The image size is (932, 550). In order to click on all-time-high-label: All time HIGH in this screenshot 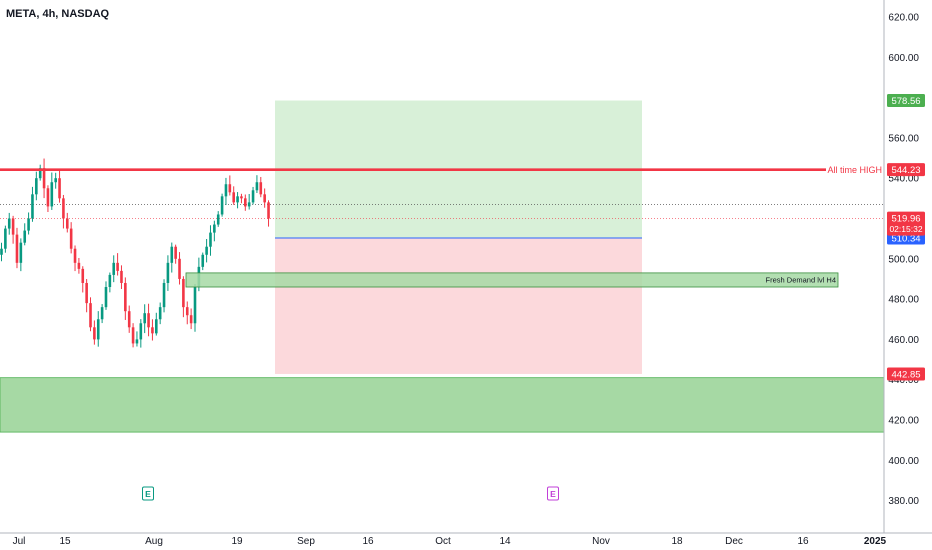, I will do `click(854, 170)`.